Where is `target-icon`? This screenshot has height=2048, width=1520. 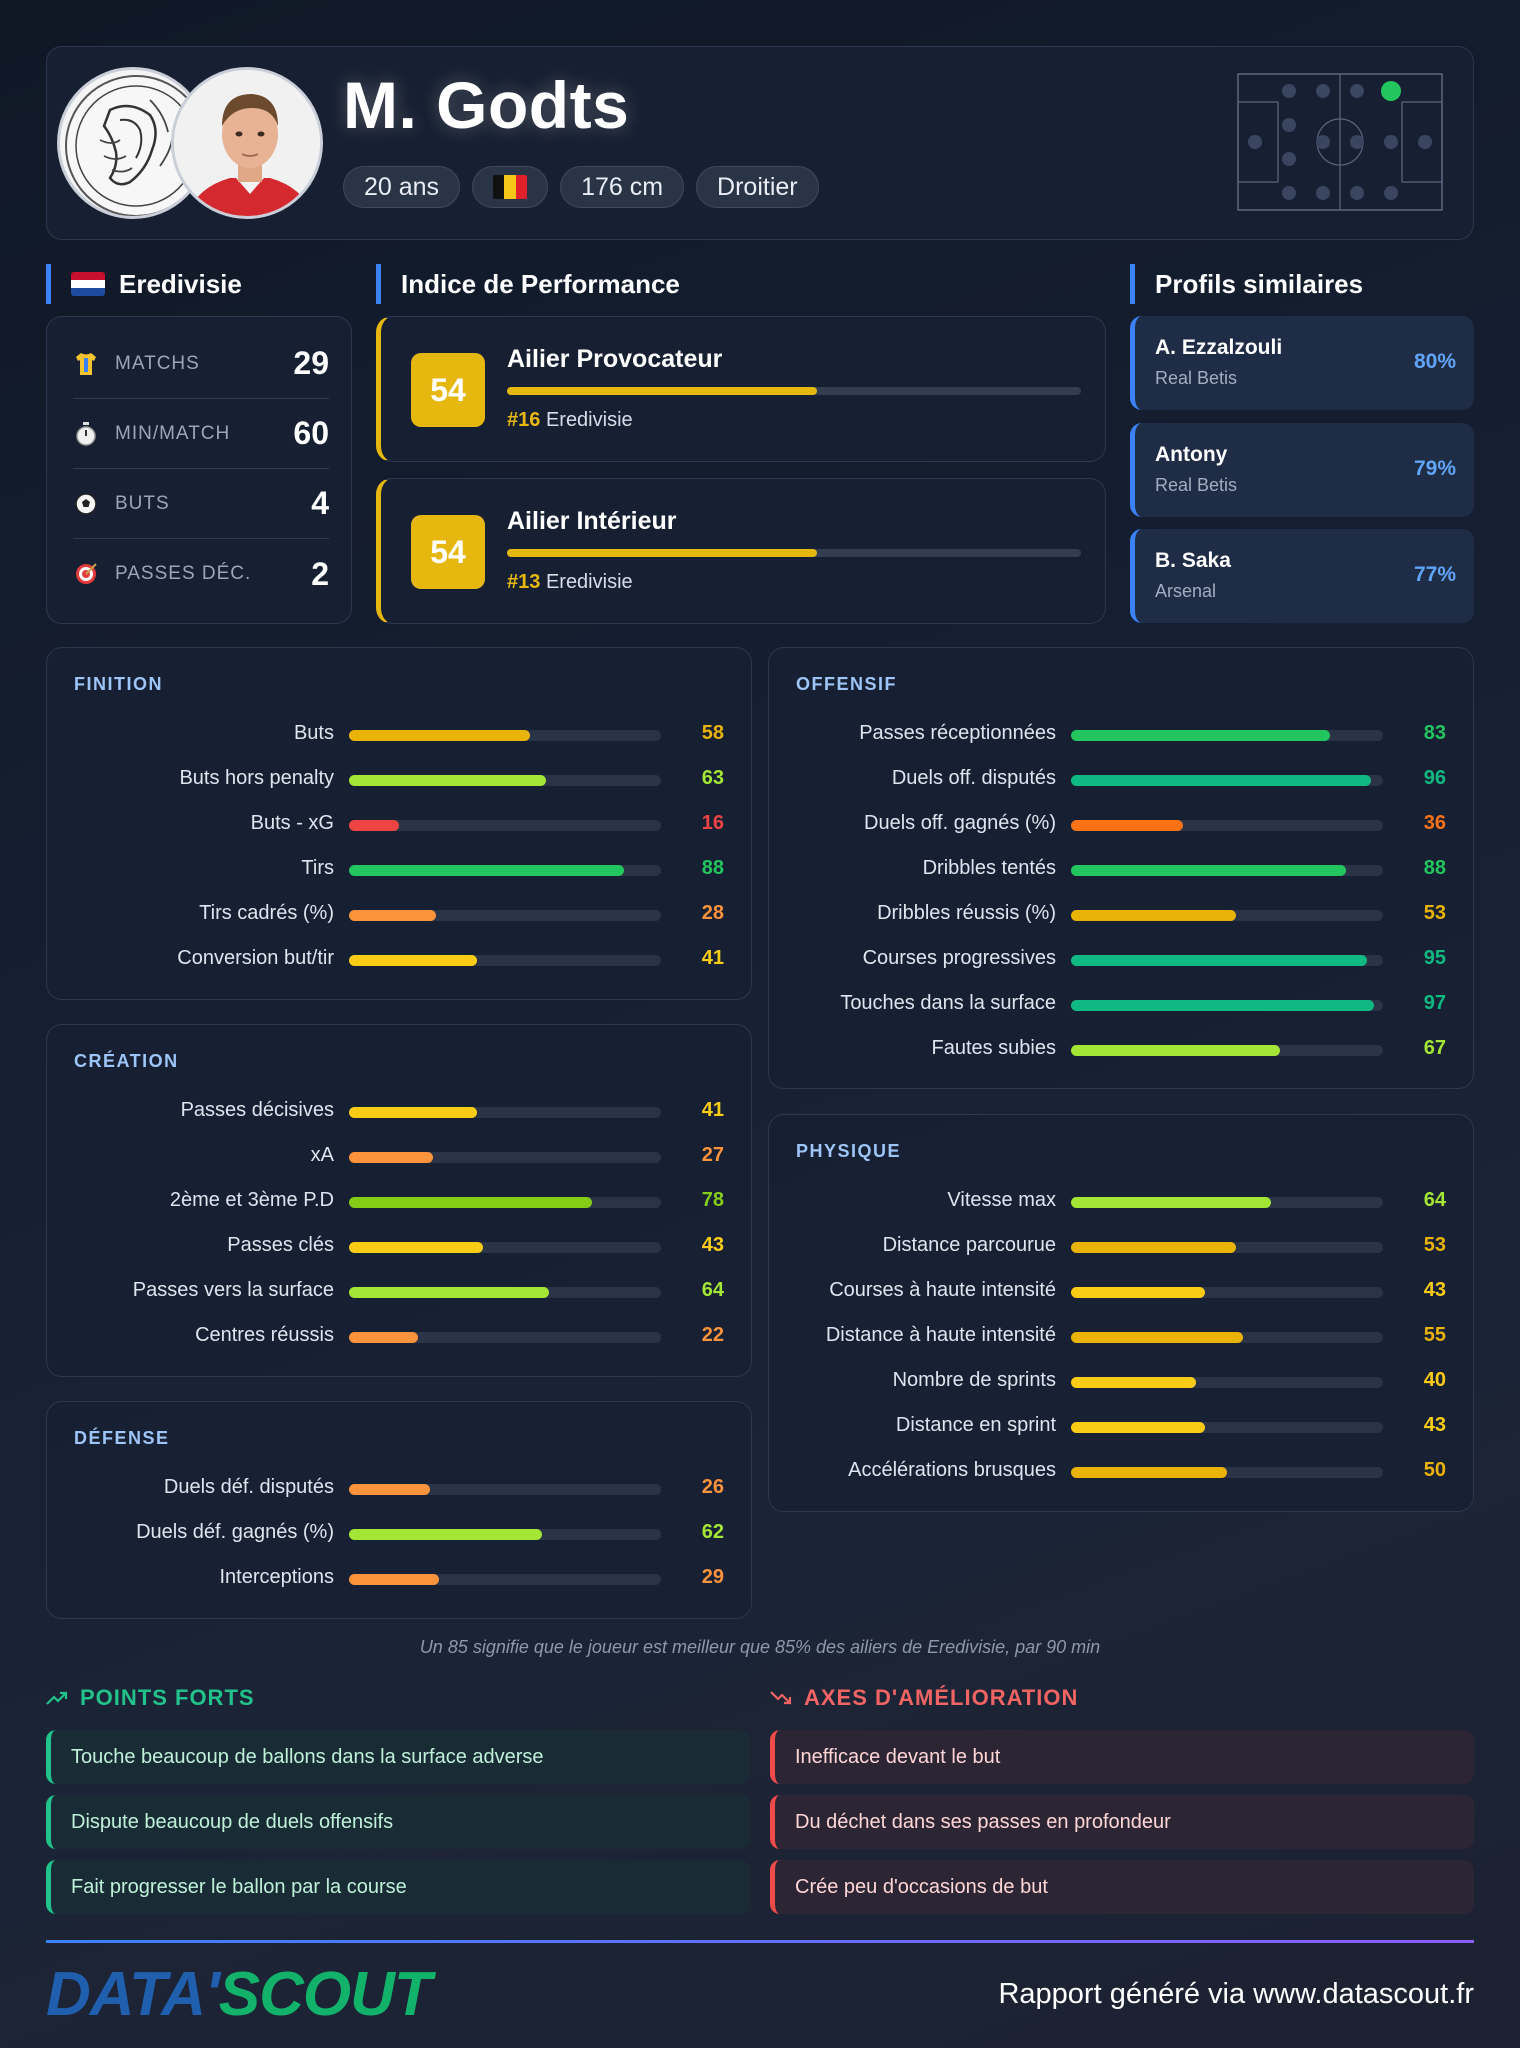
target-icon is located at coordinates (86, 574).